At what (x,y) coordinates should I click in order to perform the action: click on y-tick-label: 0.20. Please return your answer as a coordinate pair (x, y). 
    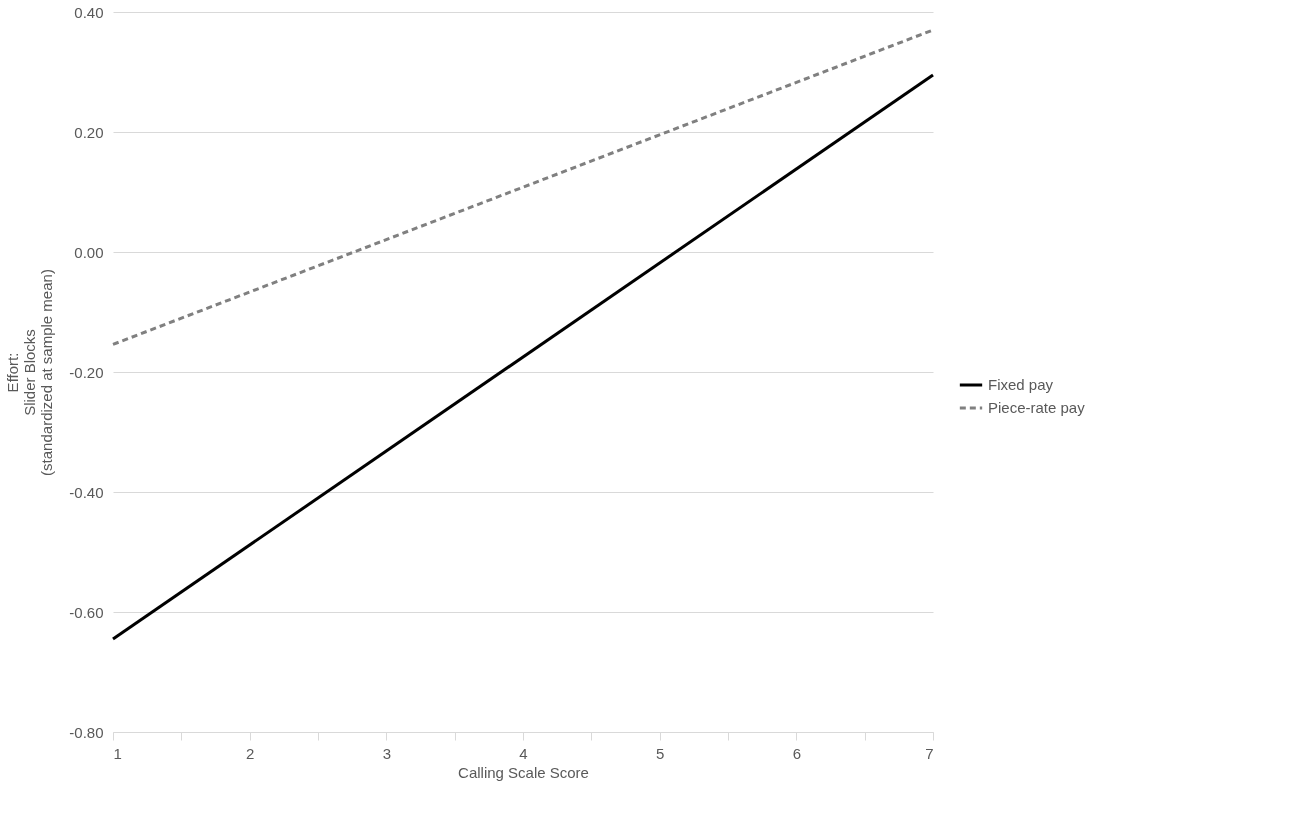
    Looking at the image, I should click on (89, 132).